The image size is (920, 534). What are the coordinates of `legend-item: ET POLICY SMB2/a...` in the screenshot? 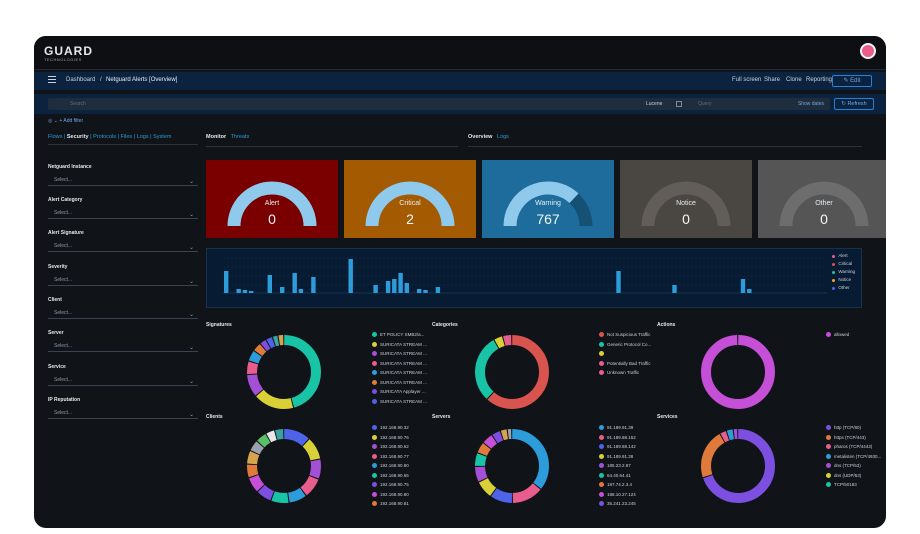 It's located at (399, 335).